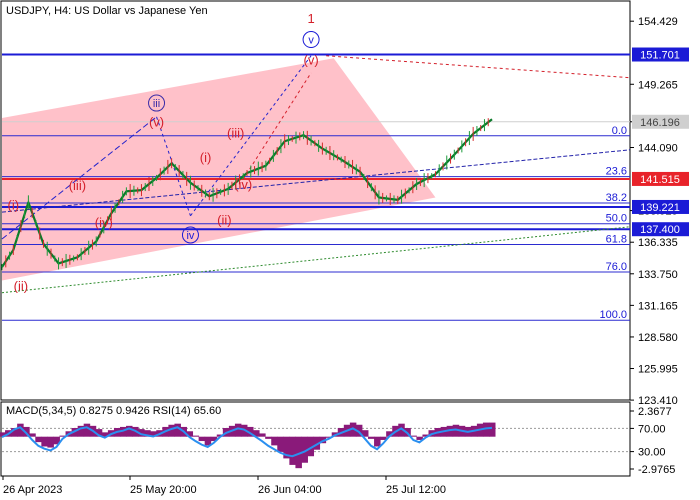 The image size is (700, 500). Describe the element at coordinates (656, 470) in the screenshot. I see `indicator-tick-label: -2.9765` at that location.